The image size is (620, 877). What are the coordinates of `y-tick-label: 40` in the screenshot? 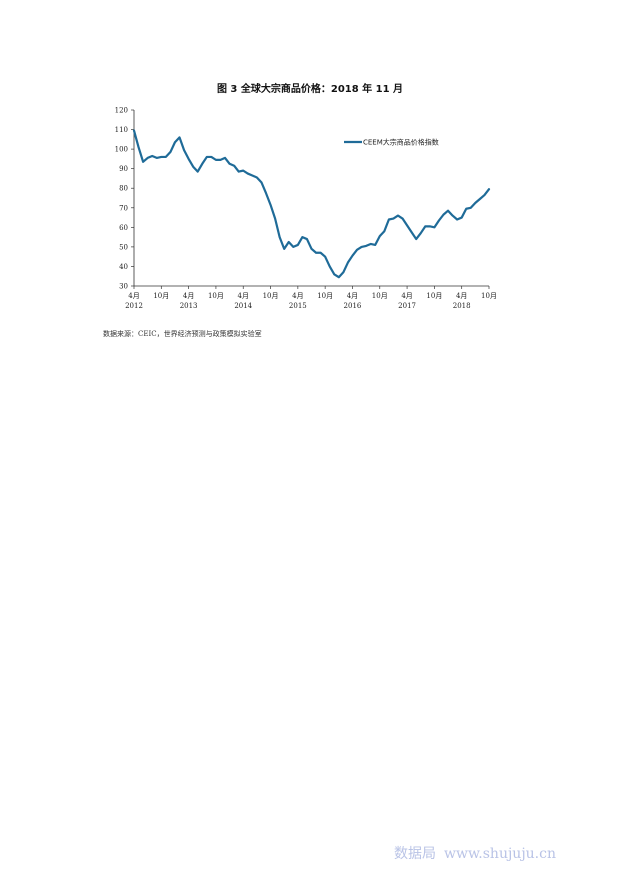 It's located at (123, 267).